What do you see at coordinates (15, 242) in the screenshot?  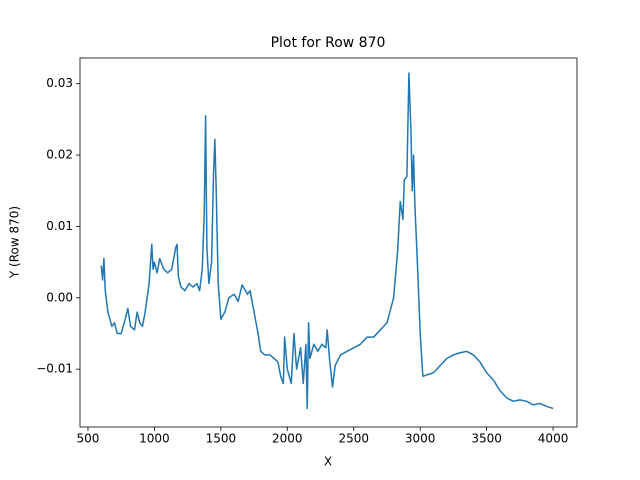 I see `y-axis-label: Y (Row 870)` at bounding box center [15, 242].